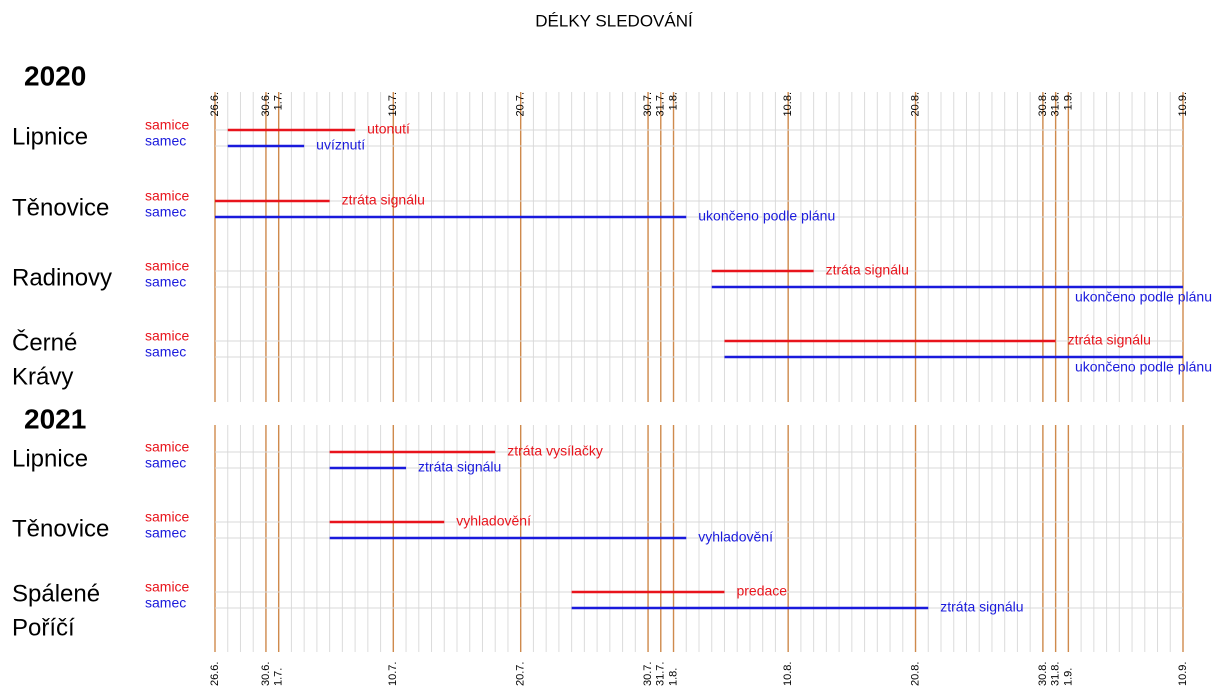 This screenshot has width=1228, height=686. Describe the element at coordinates (761, 591) in the screenshot. I see `outcome-label: predace` at that location.